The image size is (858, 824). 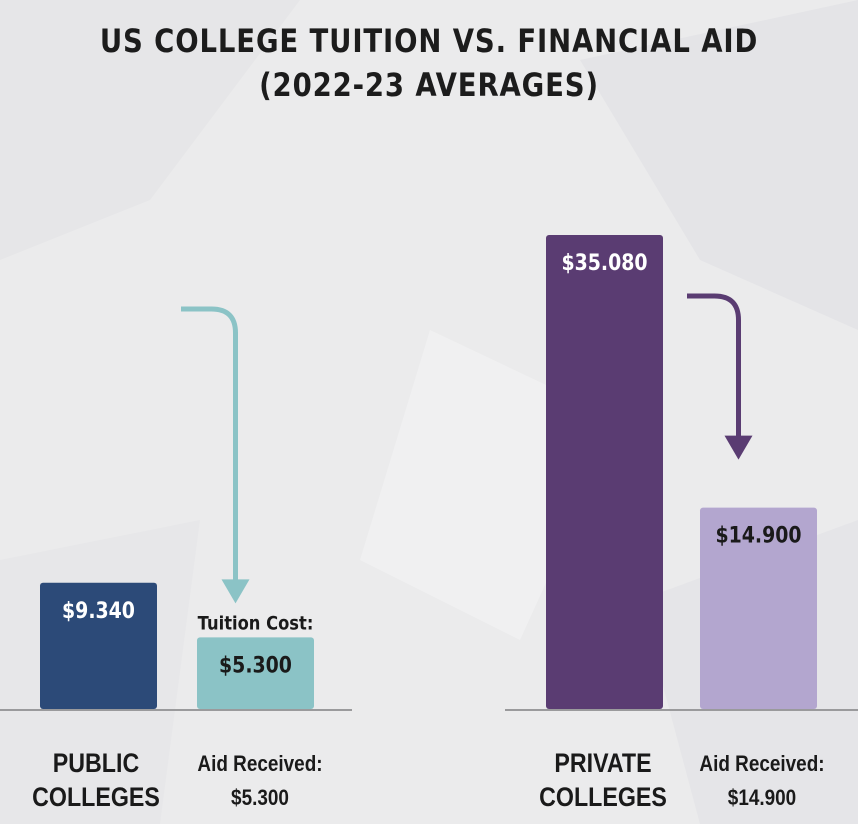 What do you see at coordinates (762, 797) in the screenshot?
I see `aid-received-private-value: $14.900` at bounding box center [762, 797].